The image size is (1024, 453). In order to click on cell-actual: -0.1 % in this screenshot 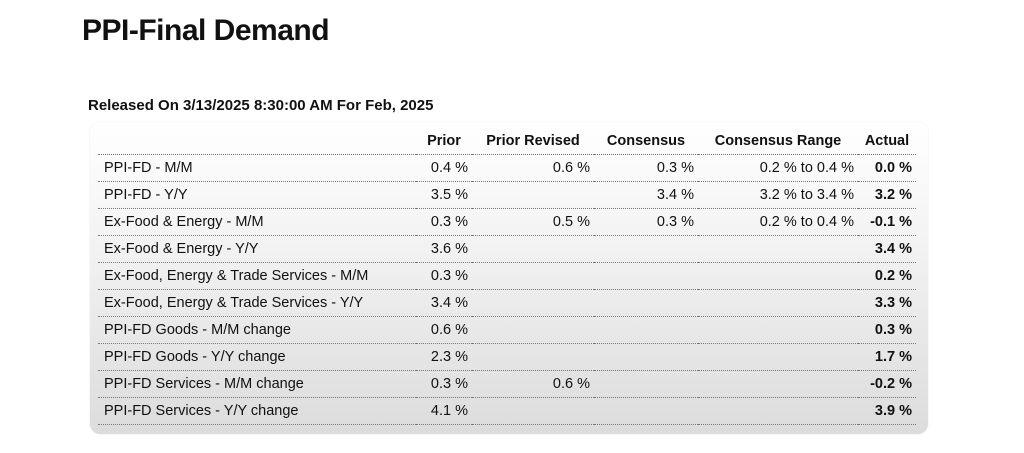, I will do `click(887, 222)`.